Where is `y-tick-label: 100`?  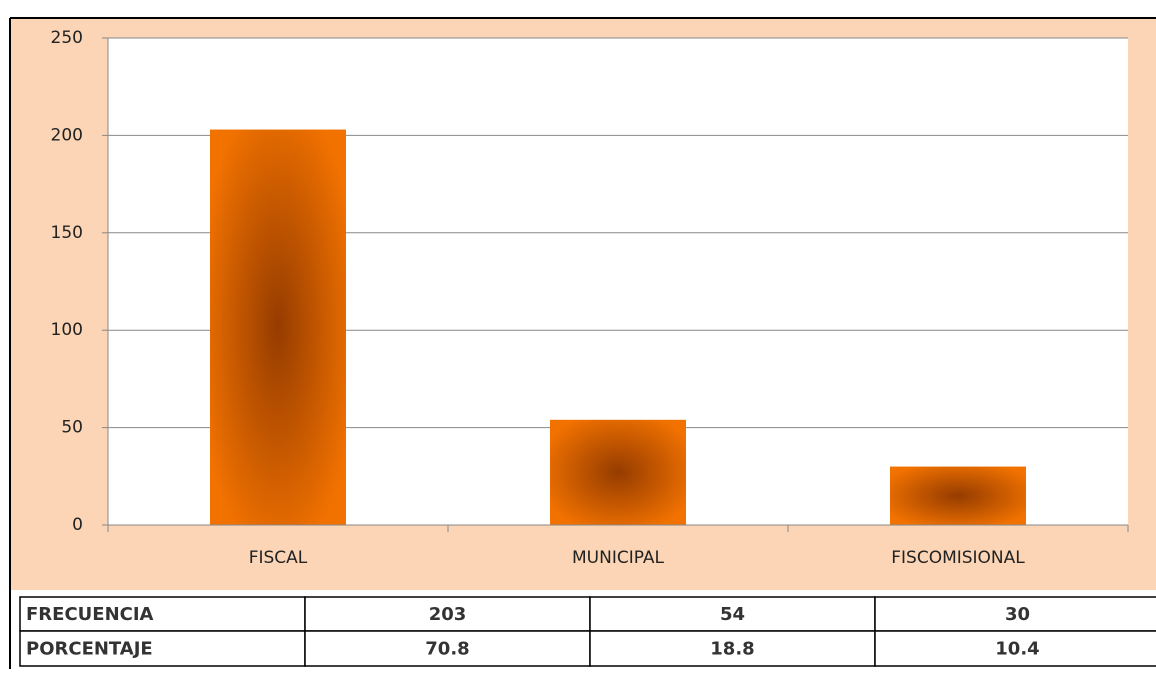
y-tick-label: 100 is located at coordinates (67, 330).